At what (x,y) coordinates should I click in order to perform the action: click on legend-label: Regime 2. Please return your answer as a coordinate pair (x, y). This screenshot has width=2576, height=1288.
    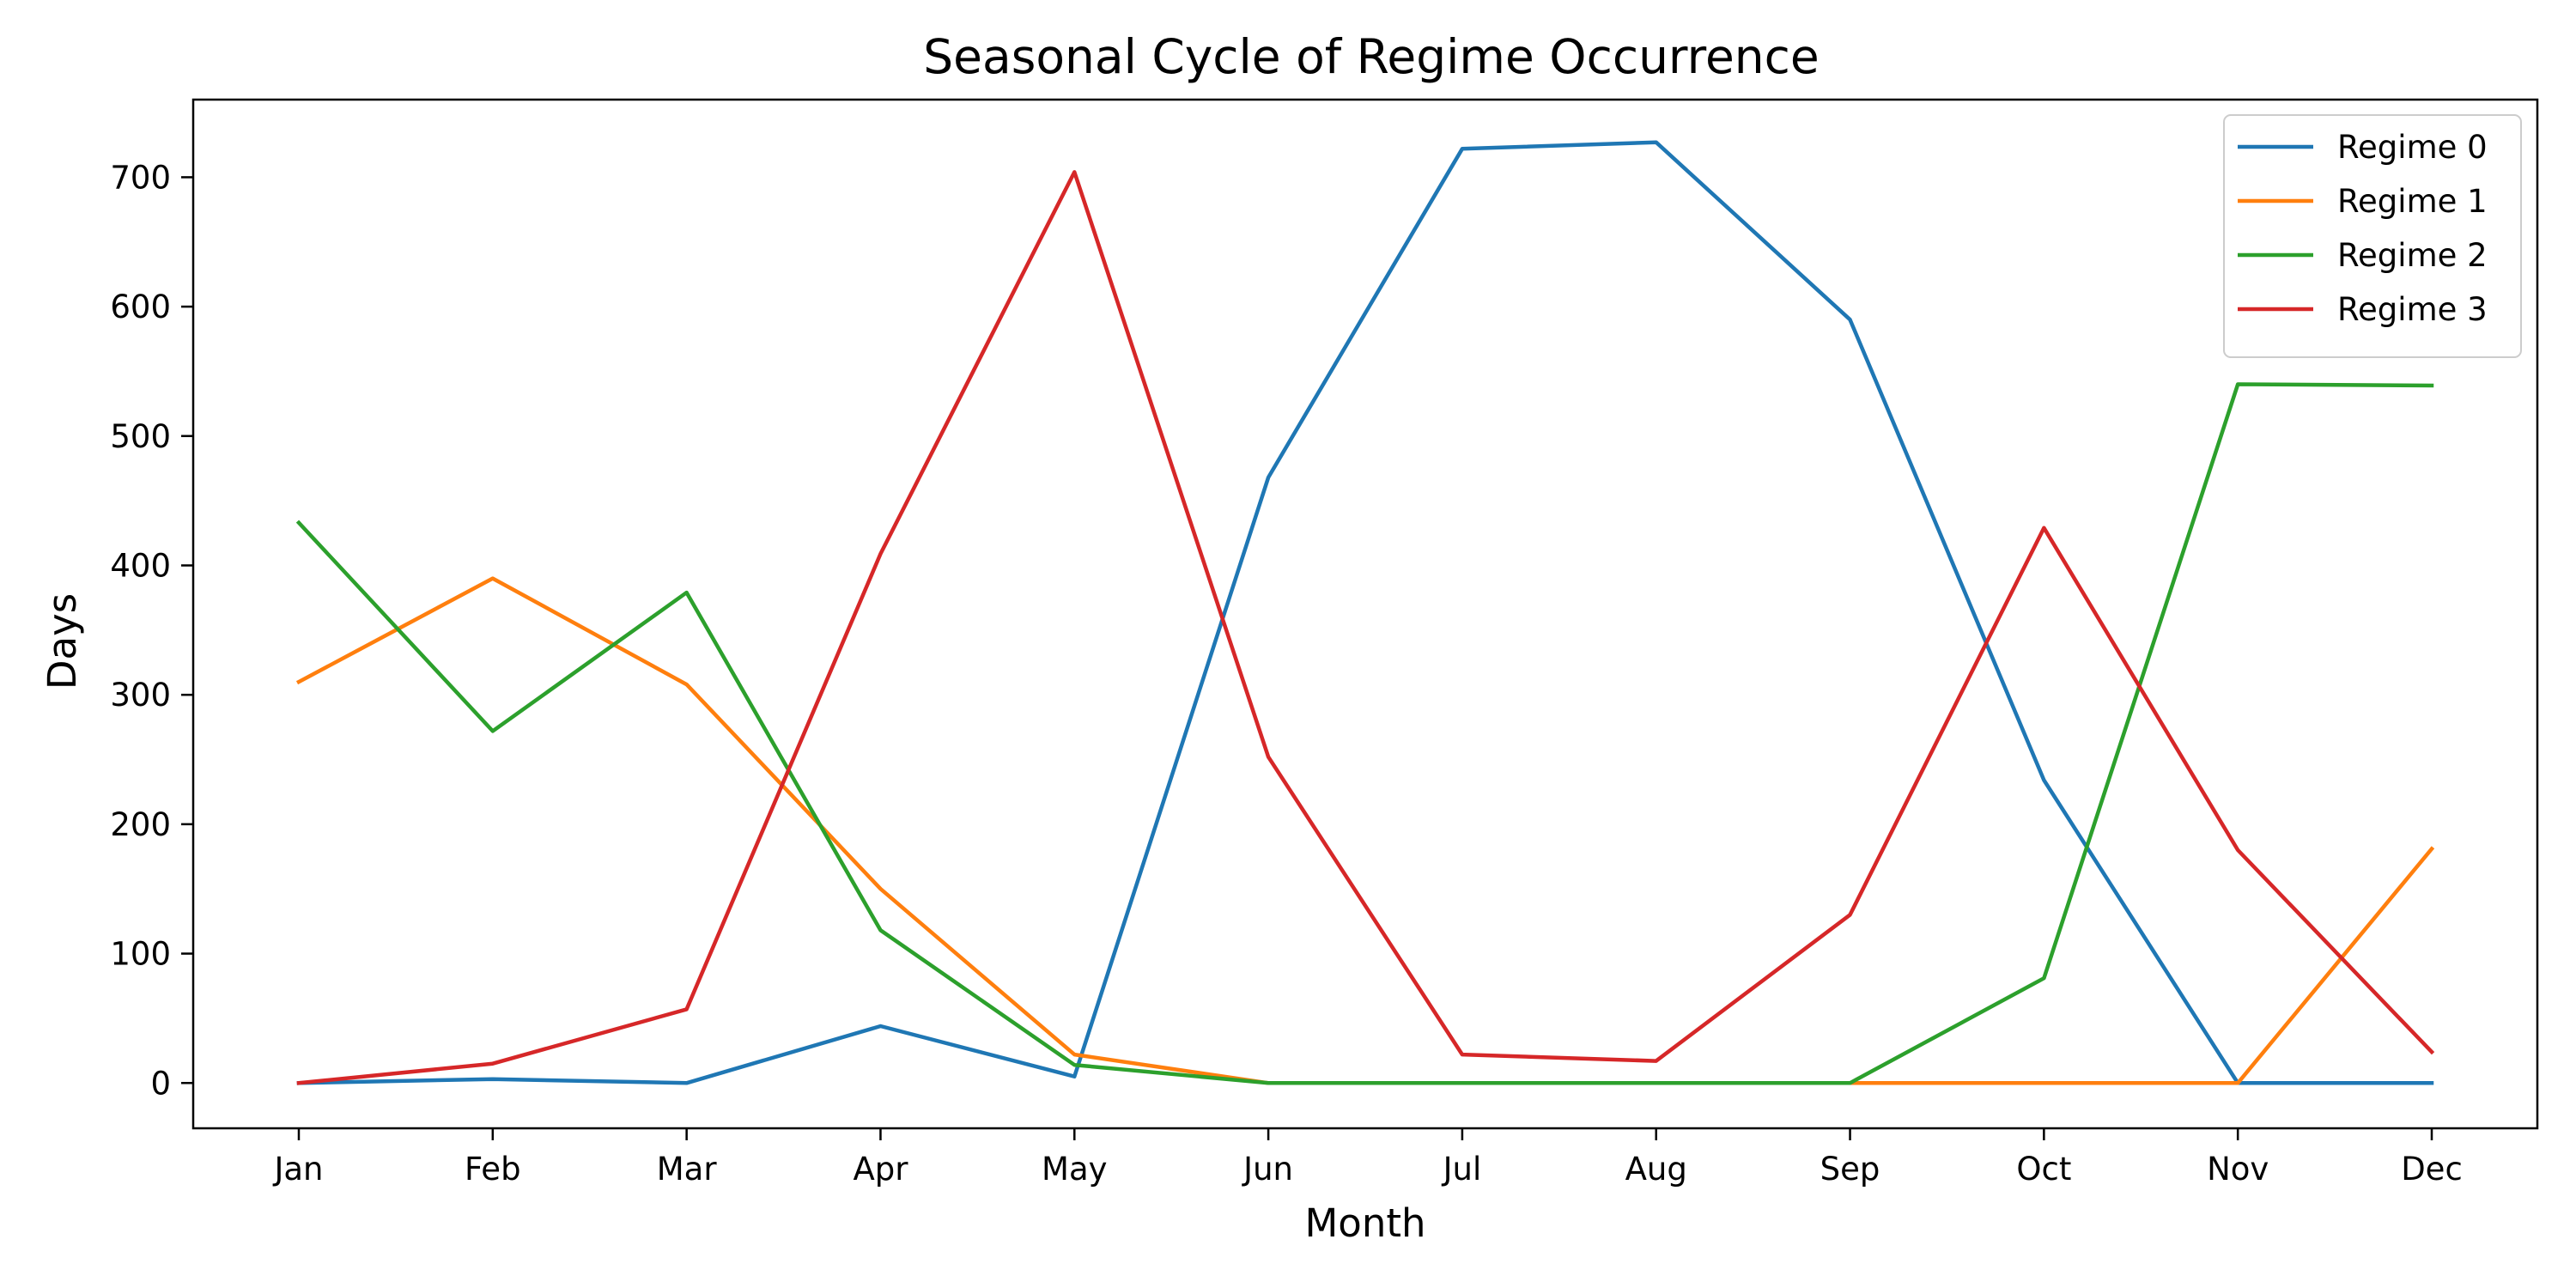
    Looking at the image, I should click on (2412, 255).